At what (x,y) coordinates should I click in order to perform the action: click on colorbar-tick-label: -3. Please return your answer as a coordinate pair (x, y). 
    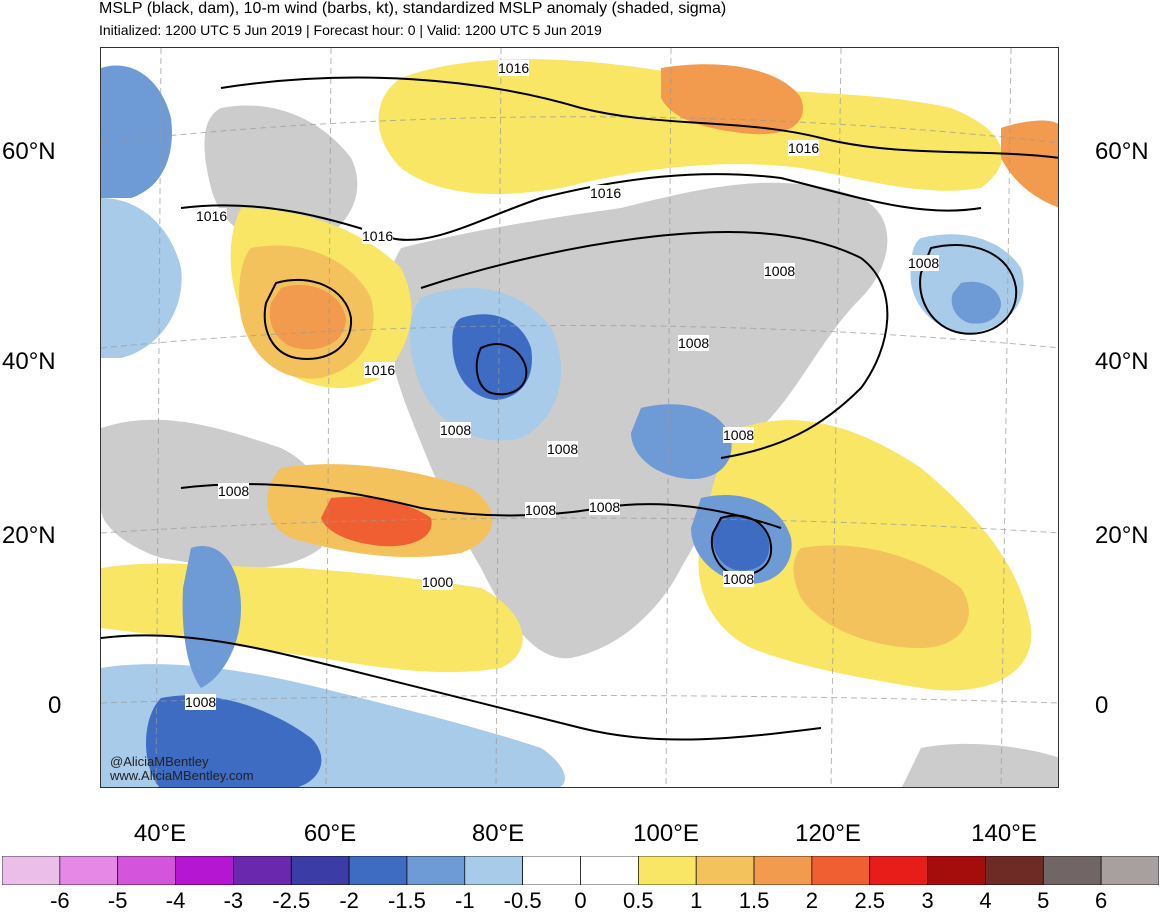
    Looking at the image, I should click on (233, 900).